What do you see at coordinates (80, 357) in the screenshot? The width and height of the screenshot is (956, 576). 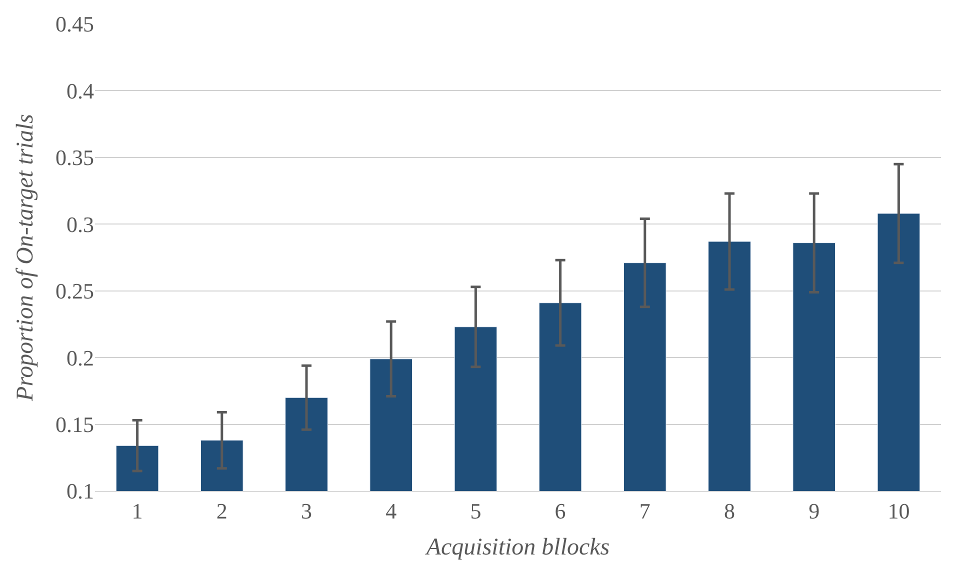 I see `y-tick-label: 0.2` at bounding box center [80, 357].